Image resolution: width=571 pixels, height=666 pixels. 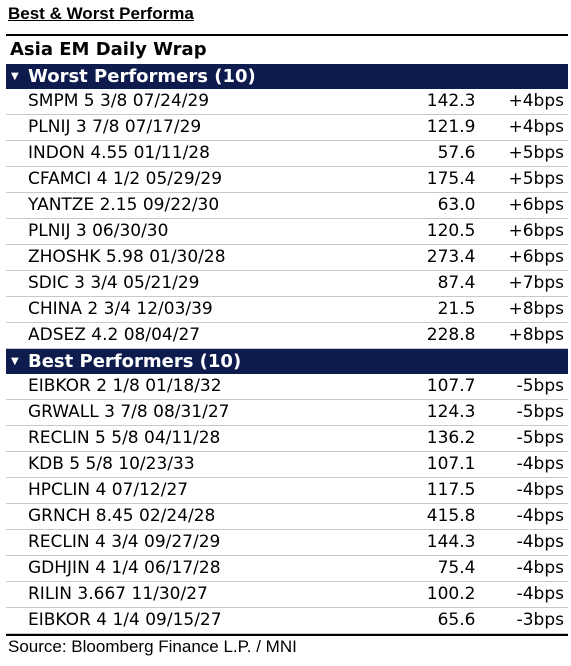 I want to click on bond-name: SDIC 3 3/4 05/21/29, so click(x=114, y=283).